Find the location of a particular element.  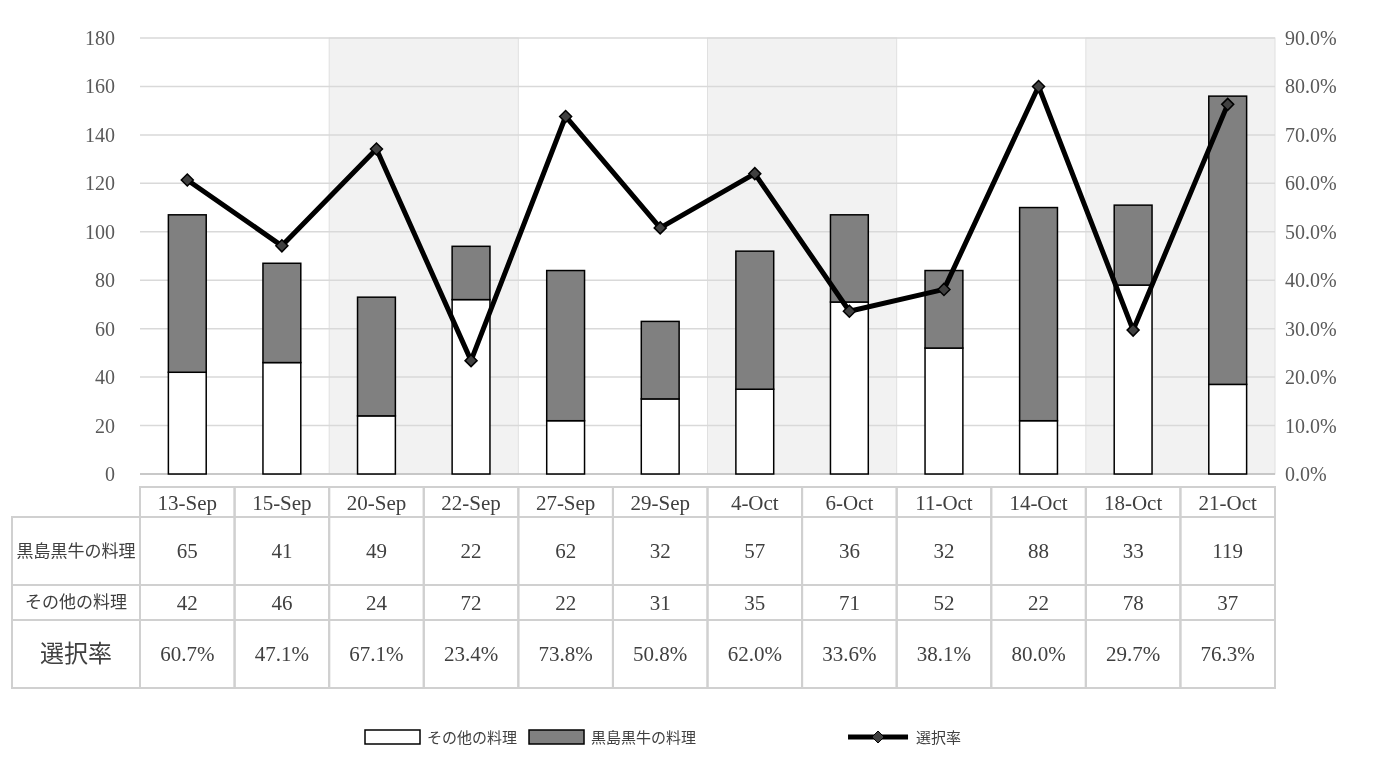

y-tick-label: 20 is located at coordinates (105, 425).